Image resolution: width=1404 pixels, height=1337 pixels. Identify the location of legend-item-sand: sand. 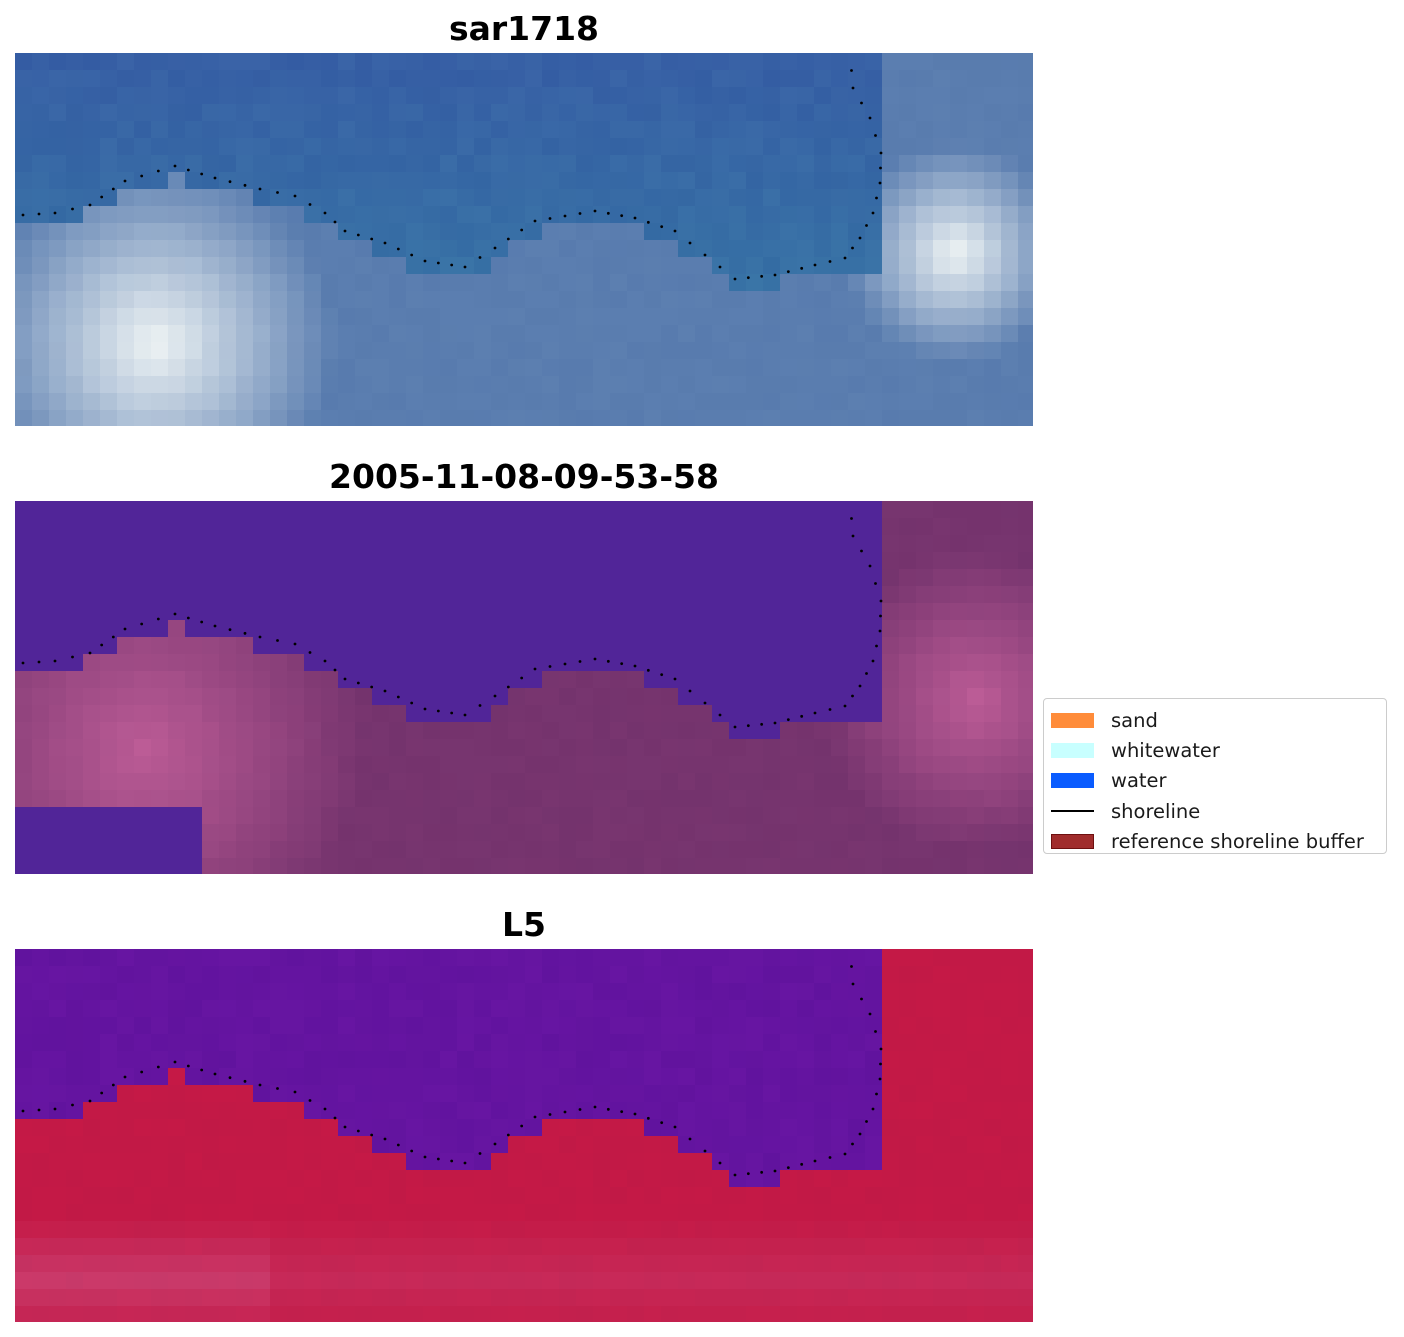
(1218, 720).